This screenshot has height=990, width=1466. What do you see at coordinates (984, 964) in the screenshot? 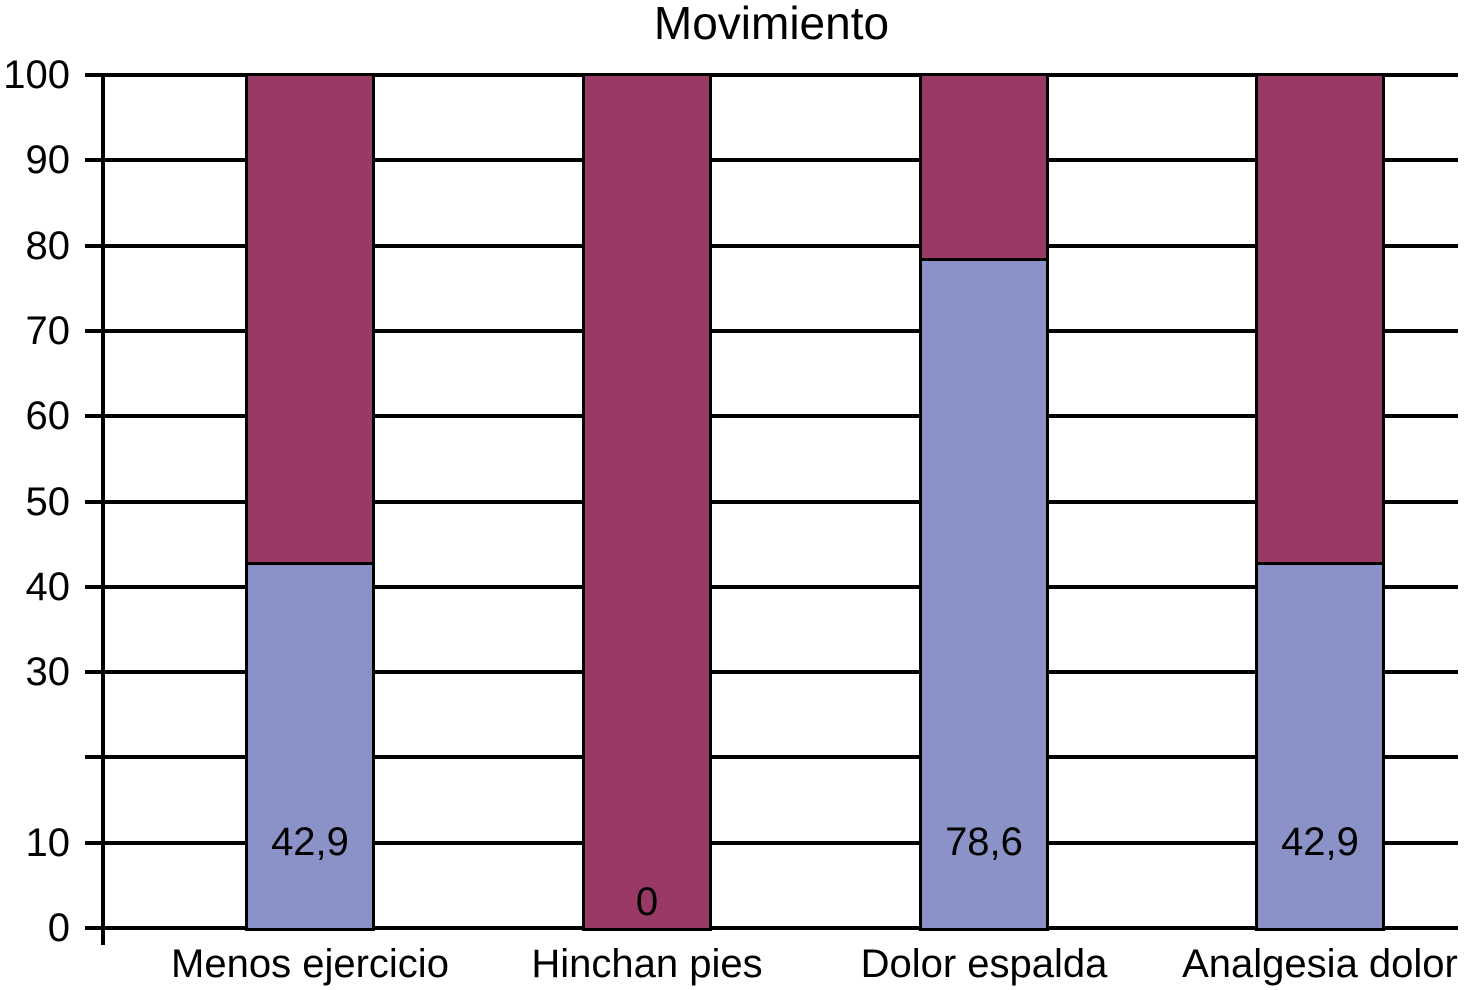
I see `x-axis-category-label: Dolor espalda` at bounding box center [984, 964].